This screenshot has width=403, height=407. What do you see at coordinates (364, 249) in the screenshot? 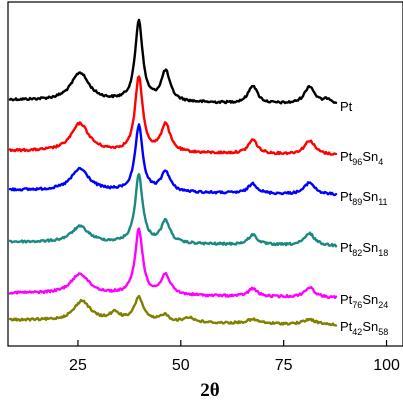
I see `series-label-Pt82Sn18: Pt82Sn18` at bounding box center [364, 249].